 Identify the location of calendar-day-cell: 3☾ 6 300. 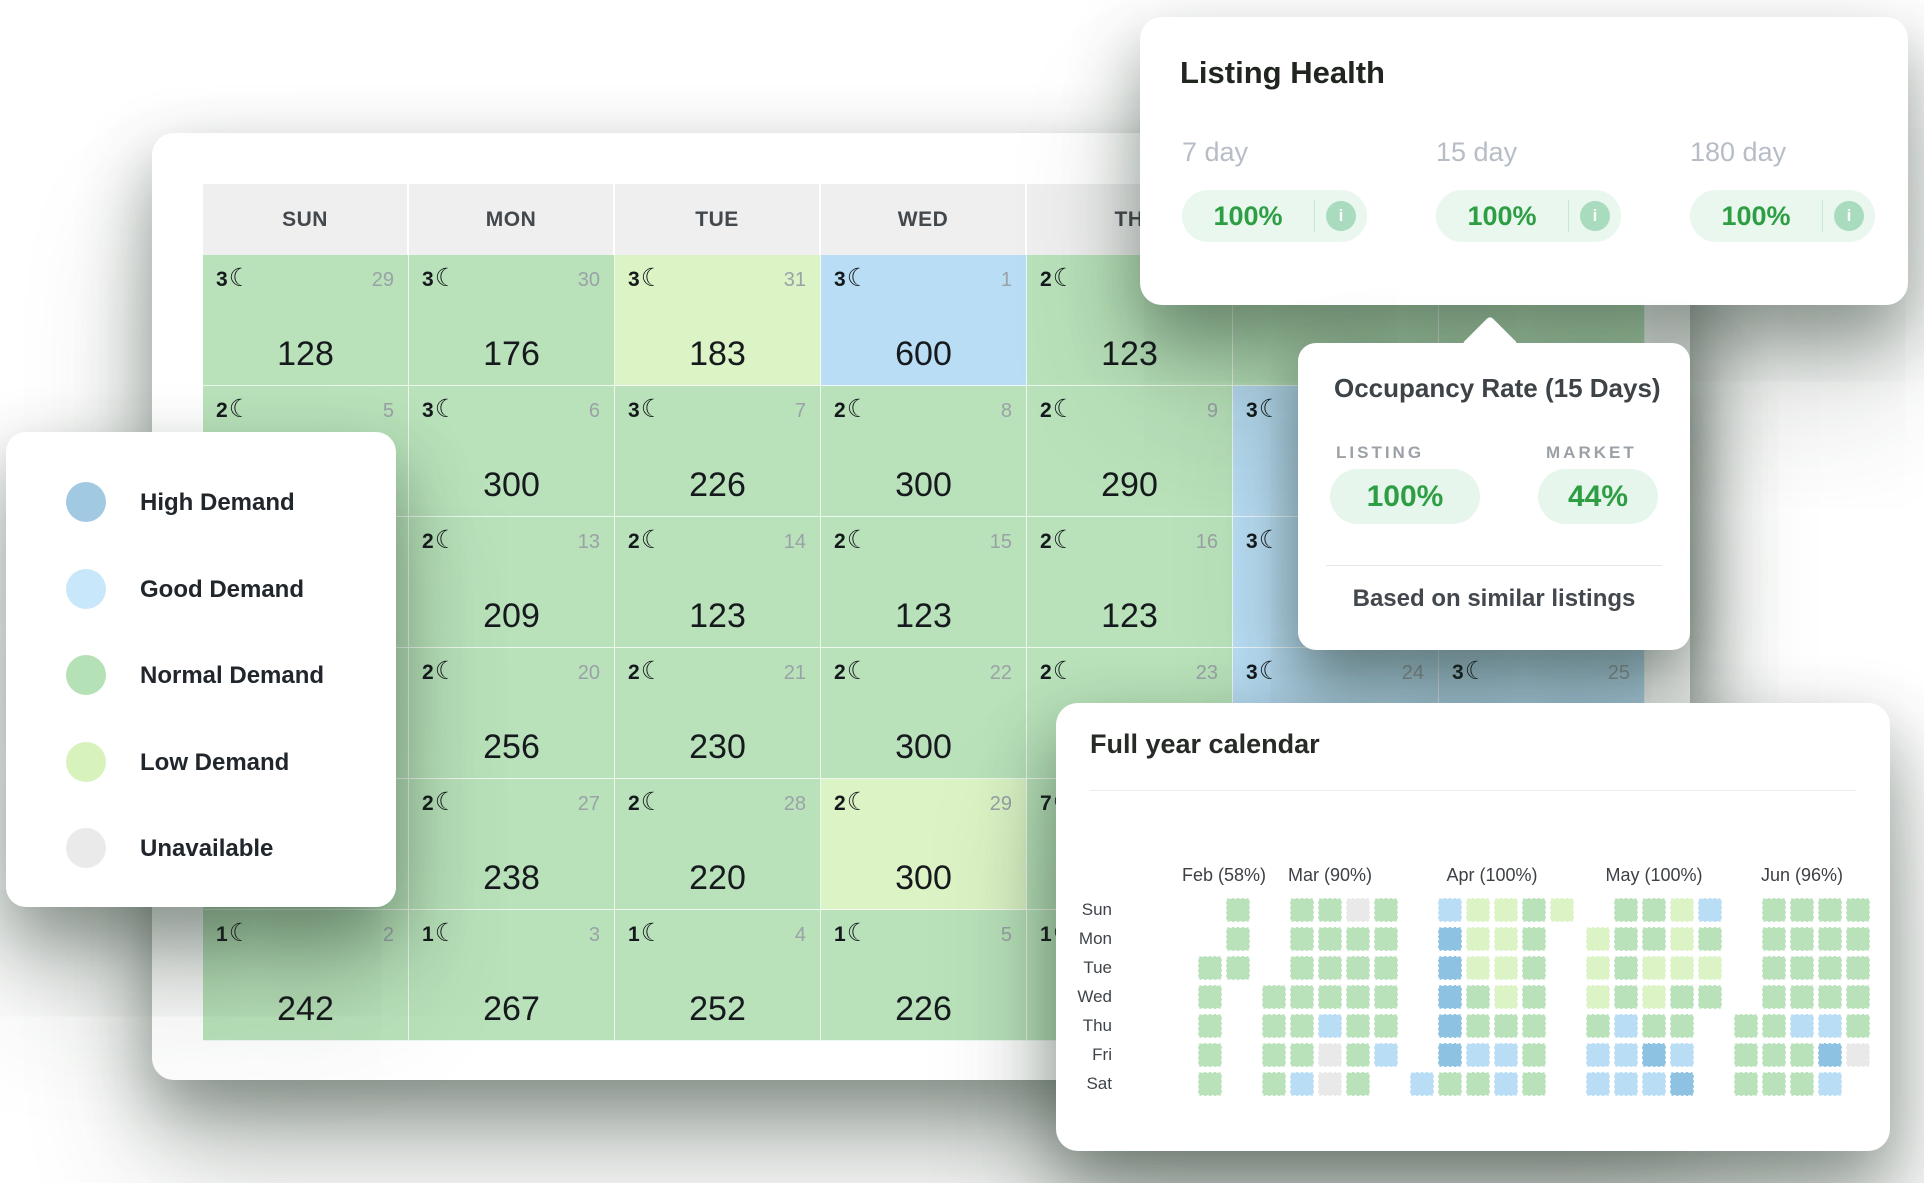
(512, 451).